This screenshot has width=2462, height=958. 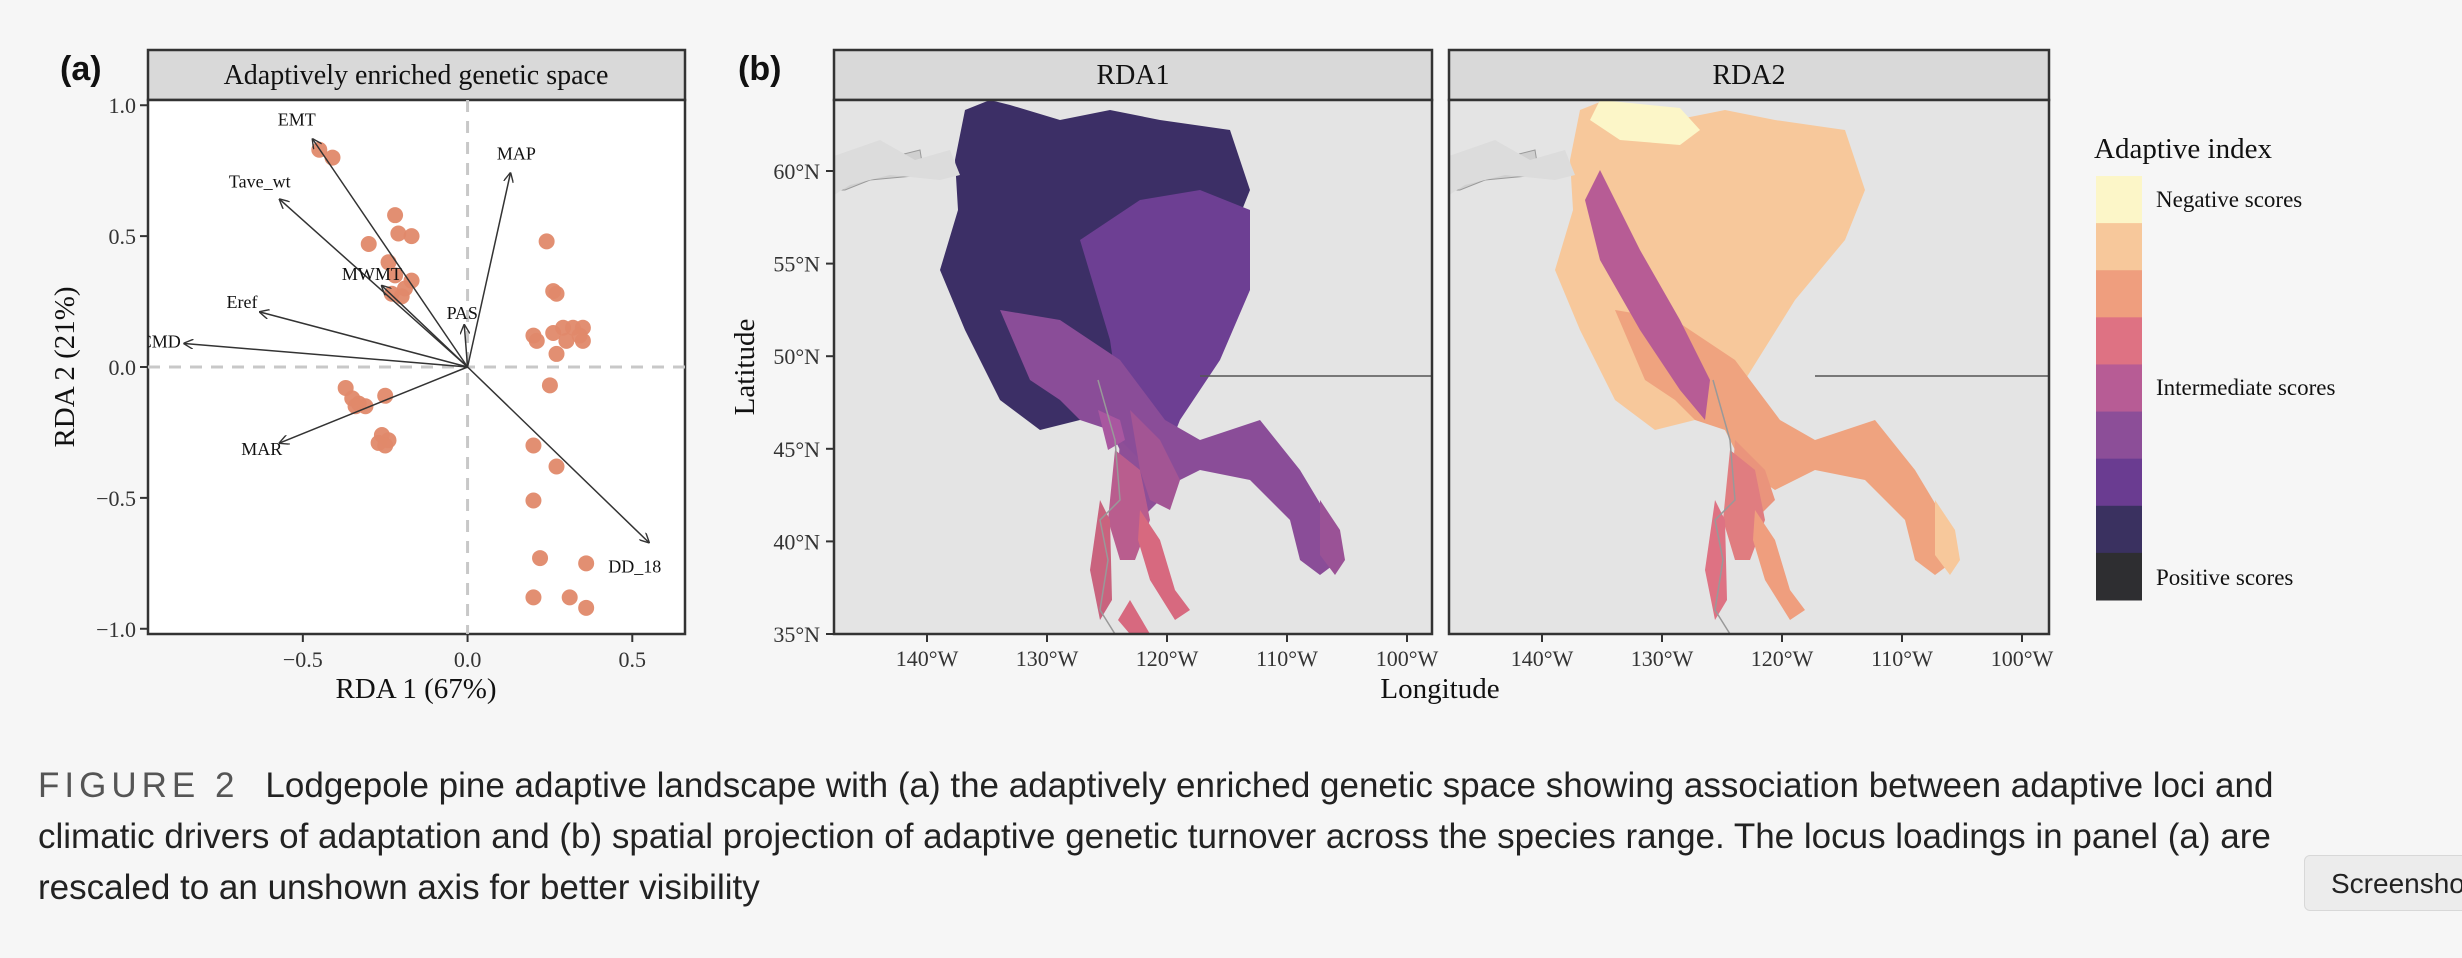 I want to click on y-tick-label: 0.0, so click(x=123, y=367).